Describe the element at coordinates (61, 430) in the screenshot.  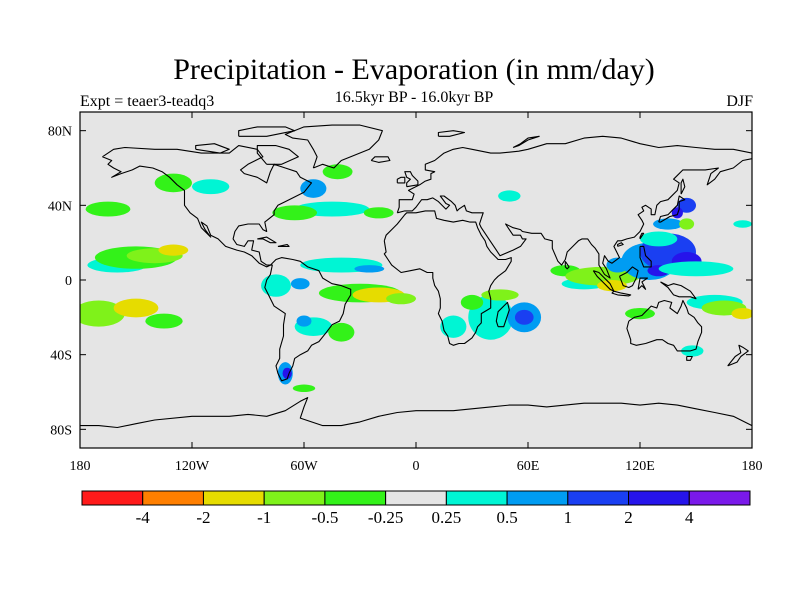
I see `y-tick-label-4: 80S` at that location.